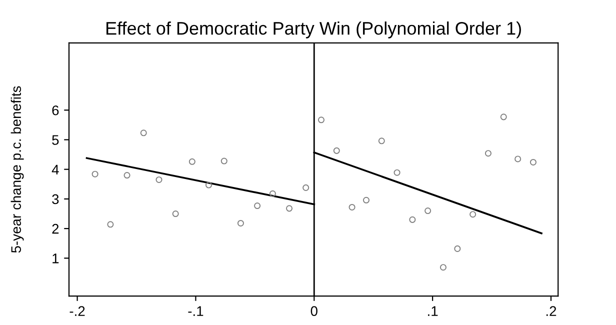 The height and width of the screenshot is (325, 616). I want to click on x-tick-label: -.1, so click(196, 311).